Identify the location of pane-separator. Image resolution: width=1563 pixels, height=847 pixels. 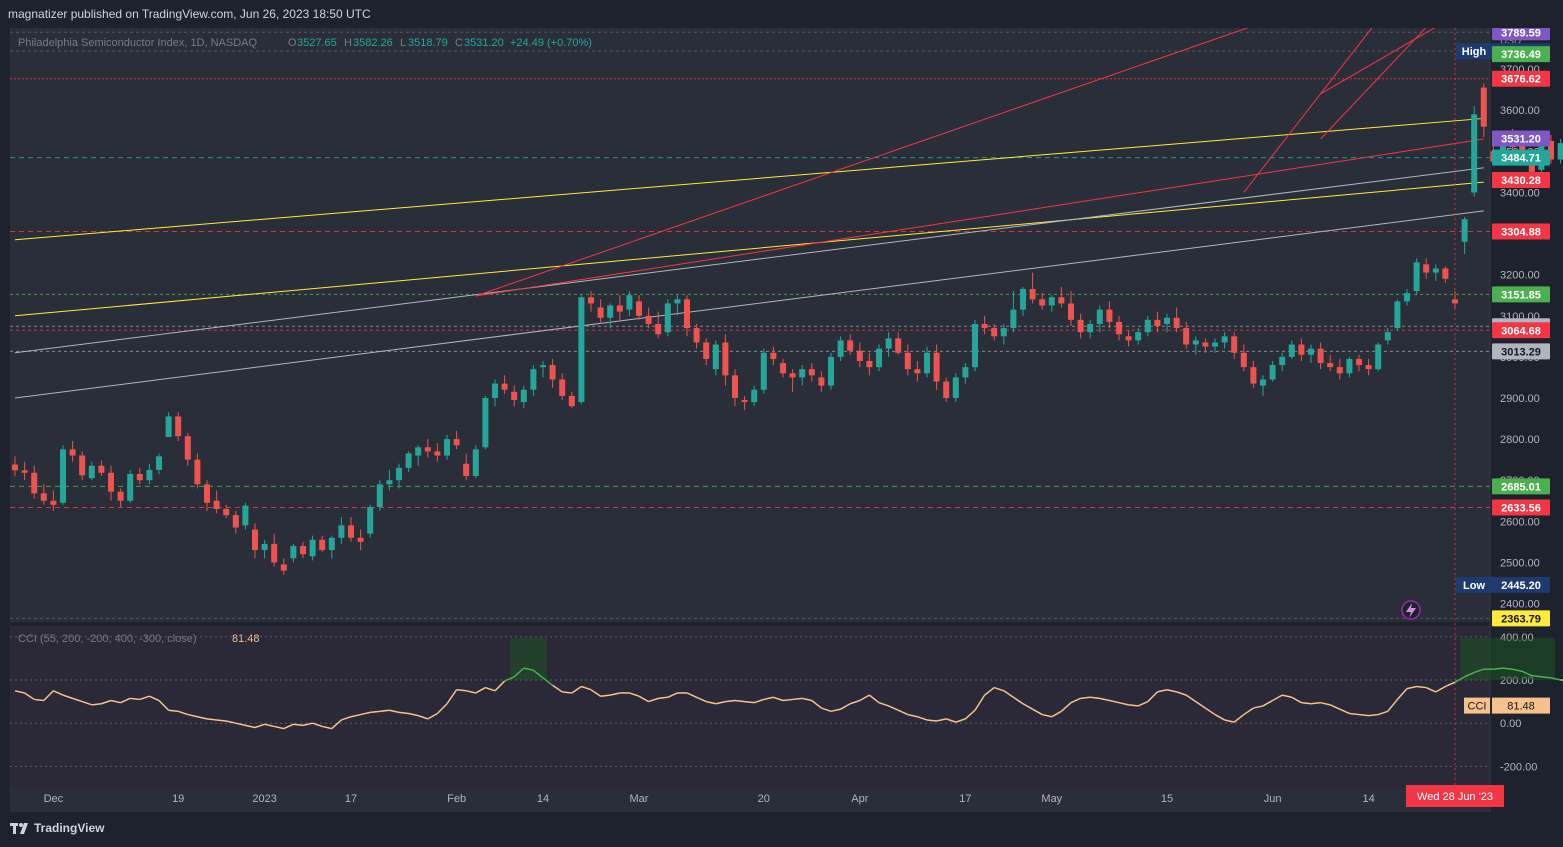
(750, 624).